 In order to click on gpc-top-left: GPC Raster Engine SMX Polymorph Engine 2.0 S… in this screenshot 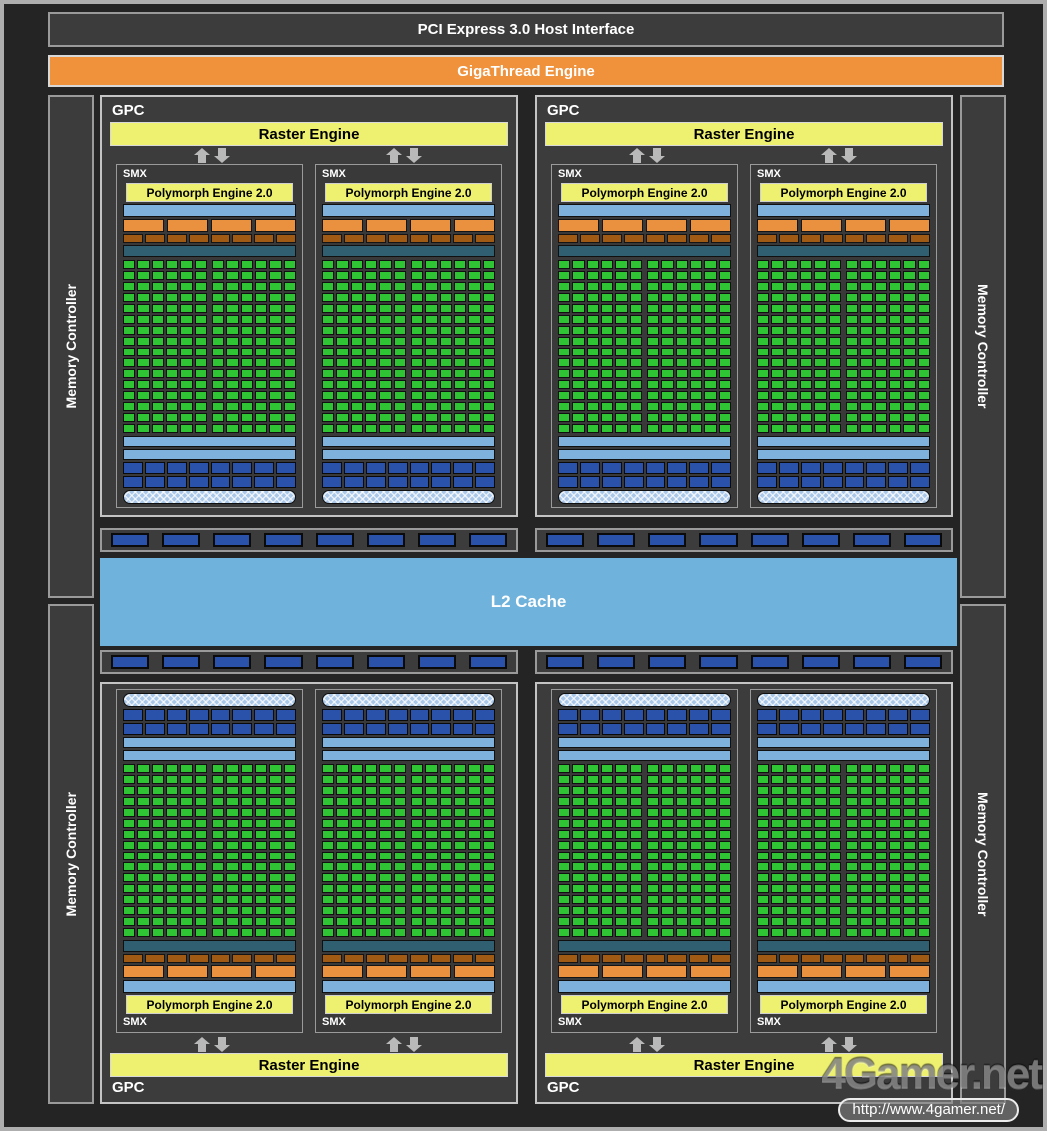, I will do `click(309, 306)`.